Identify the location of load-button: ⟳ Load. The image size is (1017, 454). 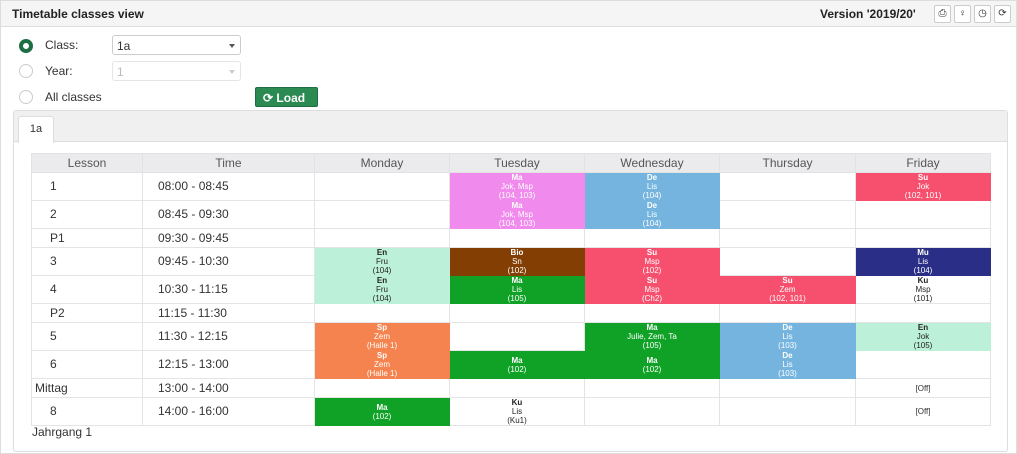
(286, 97).